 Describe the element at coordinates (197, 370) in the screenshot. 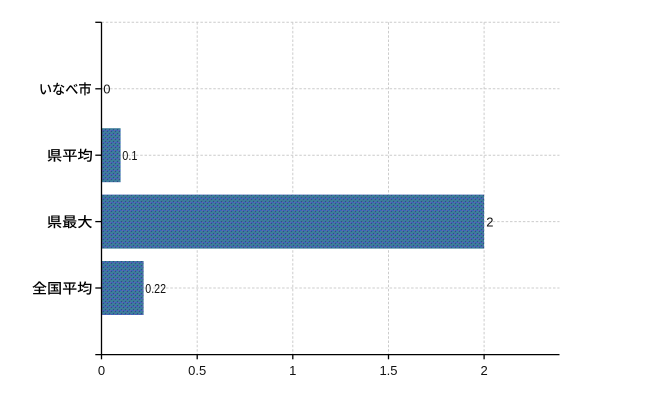

I see `svg-text: 0.5` at that location.